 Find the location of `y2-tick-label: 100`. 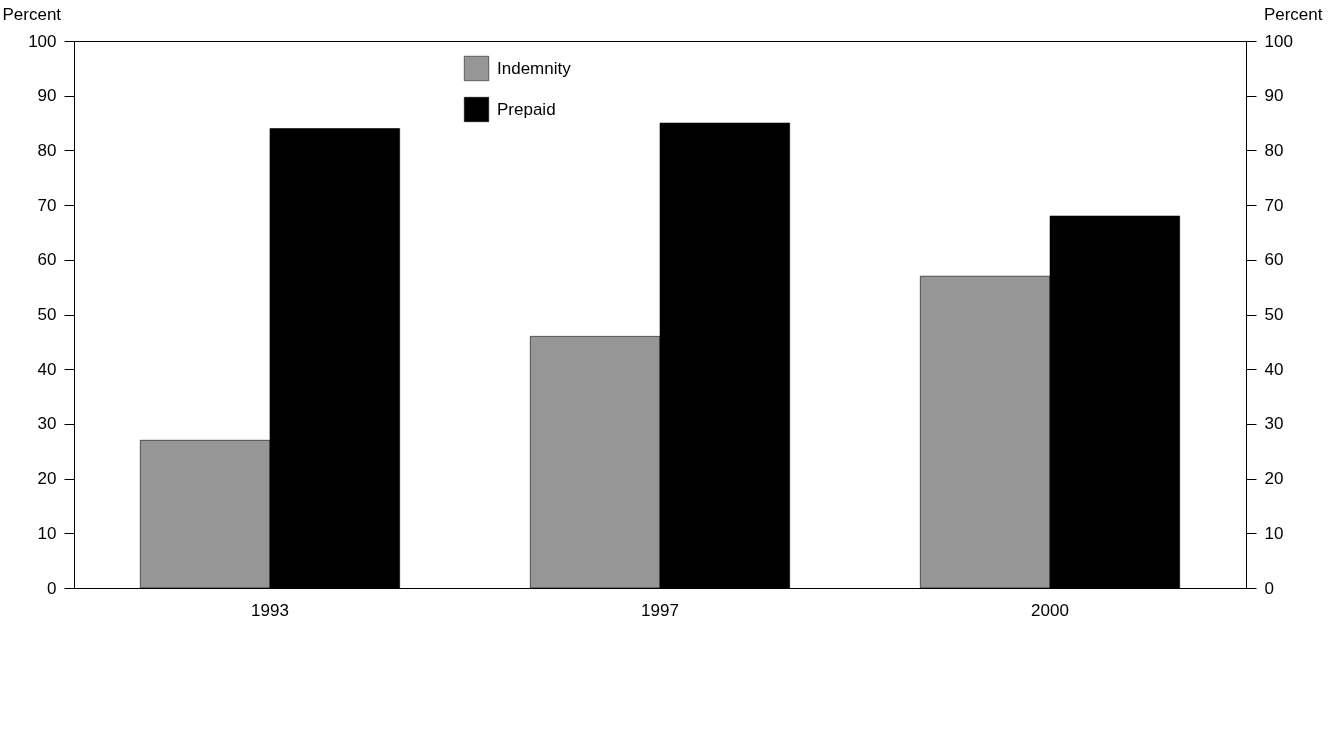

y2-tick-label: 100 is located at coordinates (1278, 41).